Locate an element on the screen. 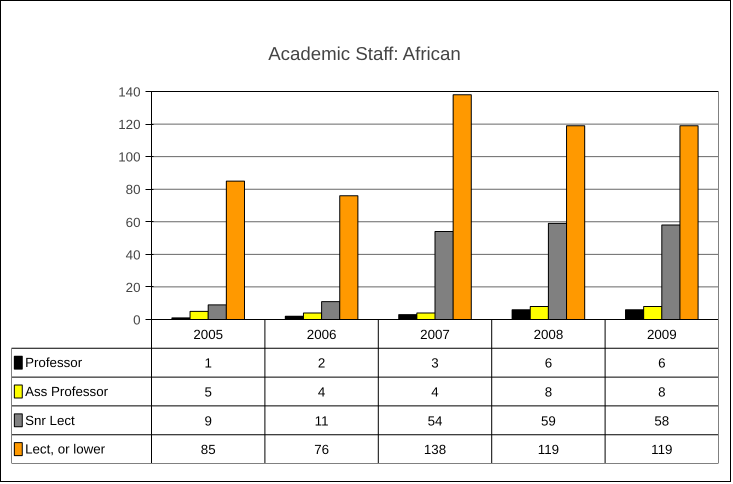 The height and width of the screenshot is (484, 733). x-tick-label: 2008 is located at coordinates (549, 334).